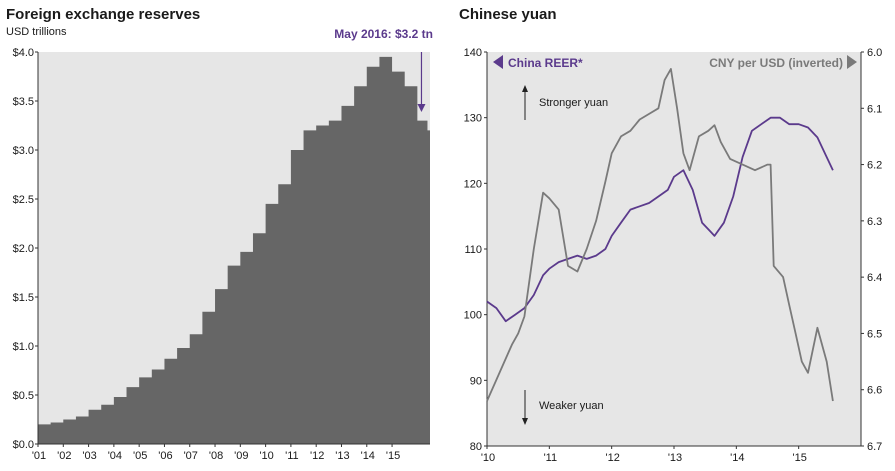 This screenshot has width=895, height=471. What do you see at coordinates (874, 222) in the screenshot?
I see `right-y-tick-label: 6.3` at bounding box center [874, 222].